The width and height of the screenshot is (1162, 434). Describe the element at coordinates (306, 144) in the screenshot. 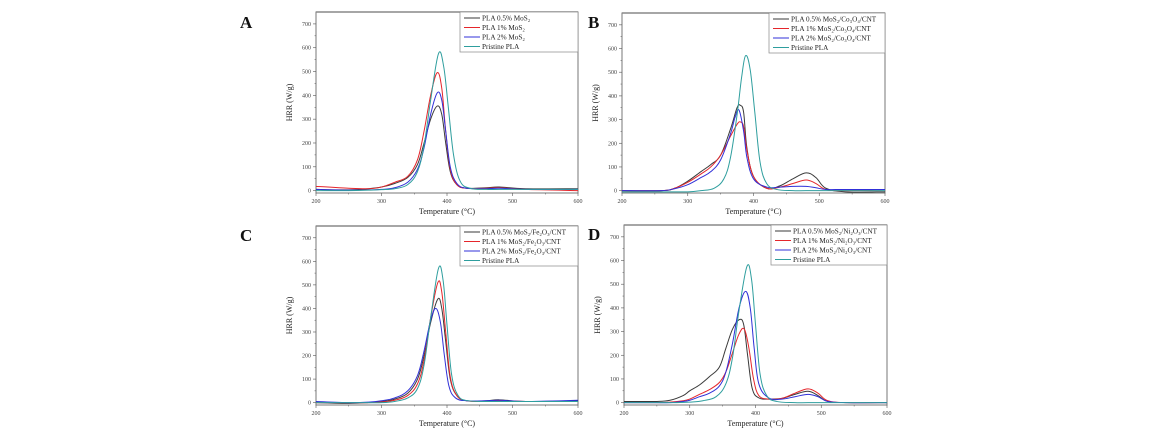

I see `panel-a-ytick-label: 200` at that location.